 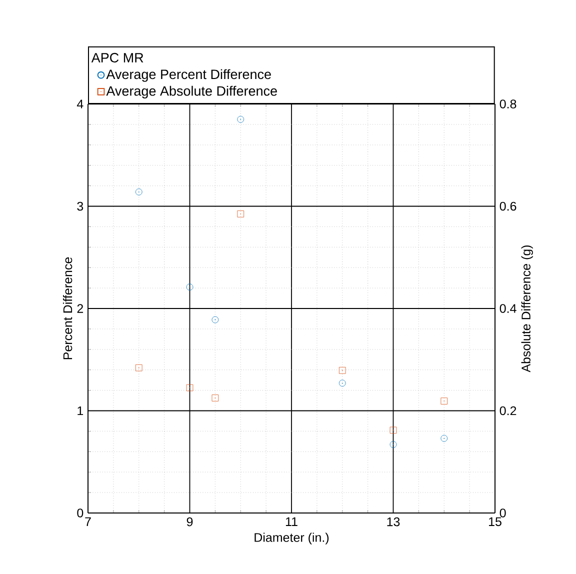 What do you see at coordinates (508, 104) in the screenshot?
I see `y2-tick-label: 0.8` at bounding box center [508, 104].